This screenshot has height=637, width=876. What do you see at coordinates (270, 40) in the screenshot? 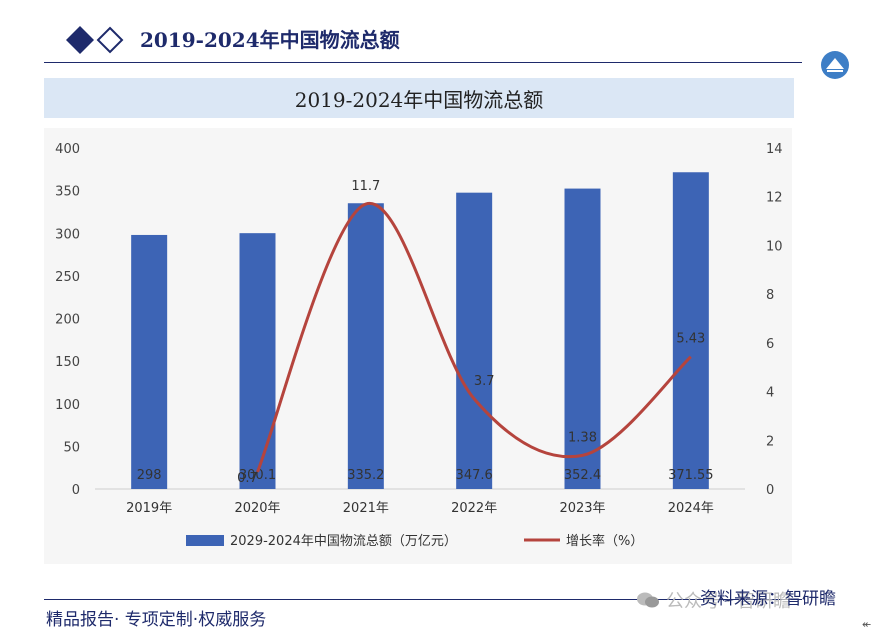
I see `header-title: 2019-2024年中国物流总额` at bounding box center [270, 40].